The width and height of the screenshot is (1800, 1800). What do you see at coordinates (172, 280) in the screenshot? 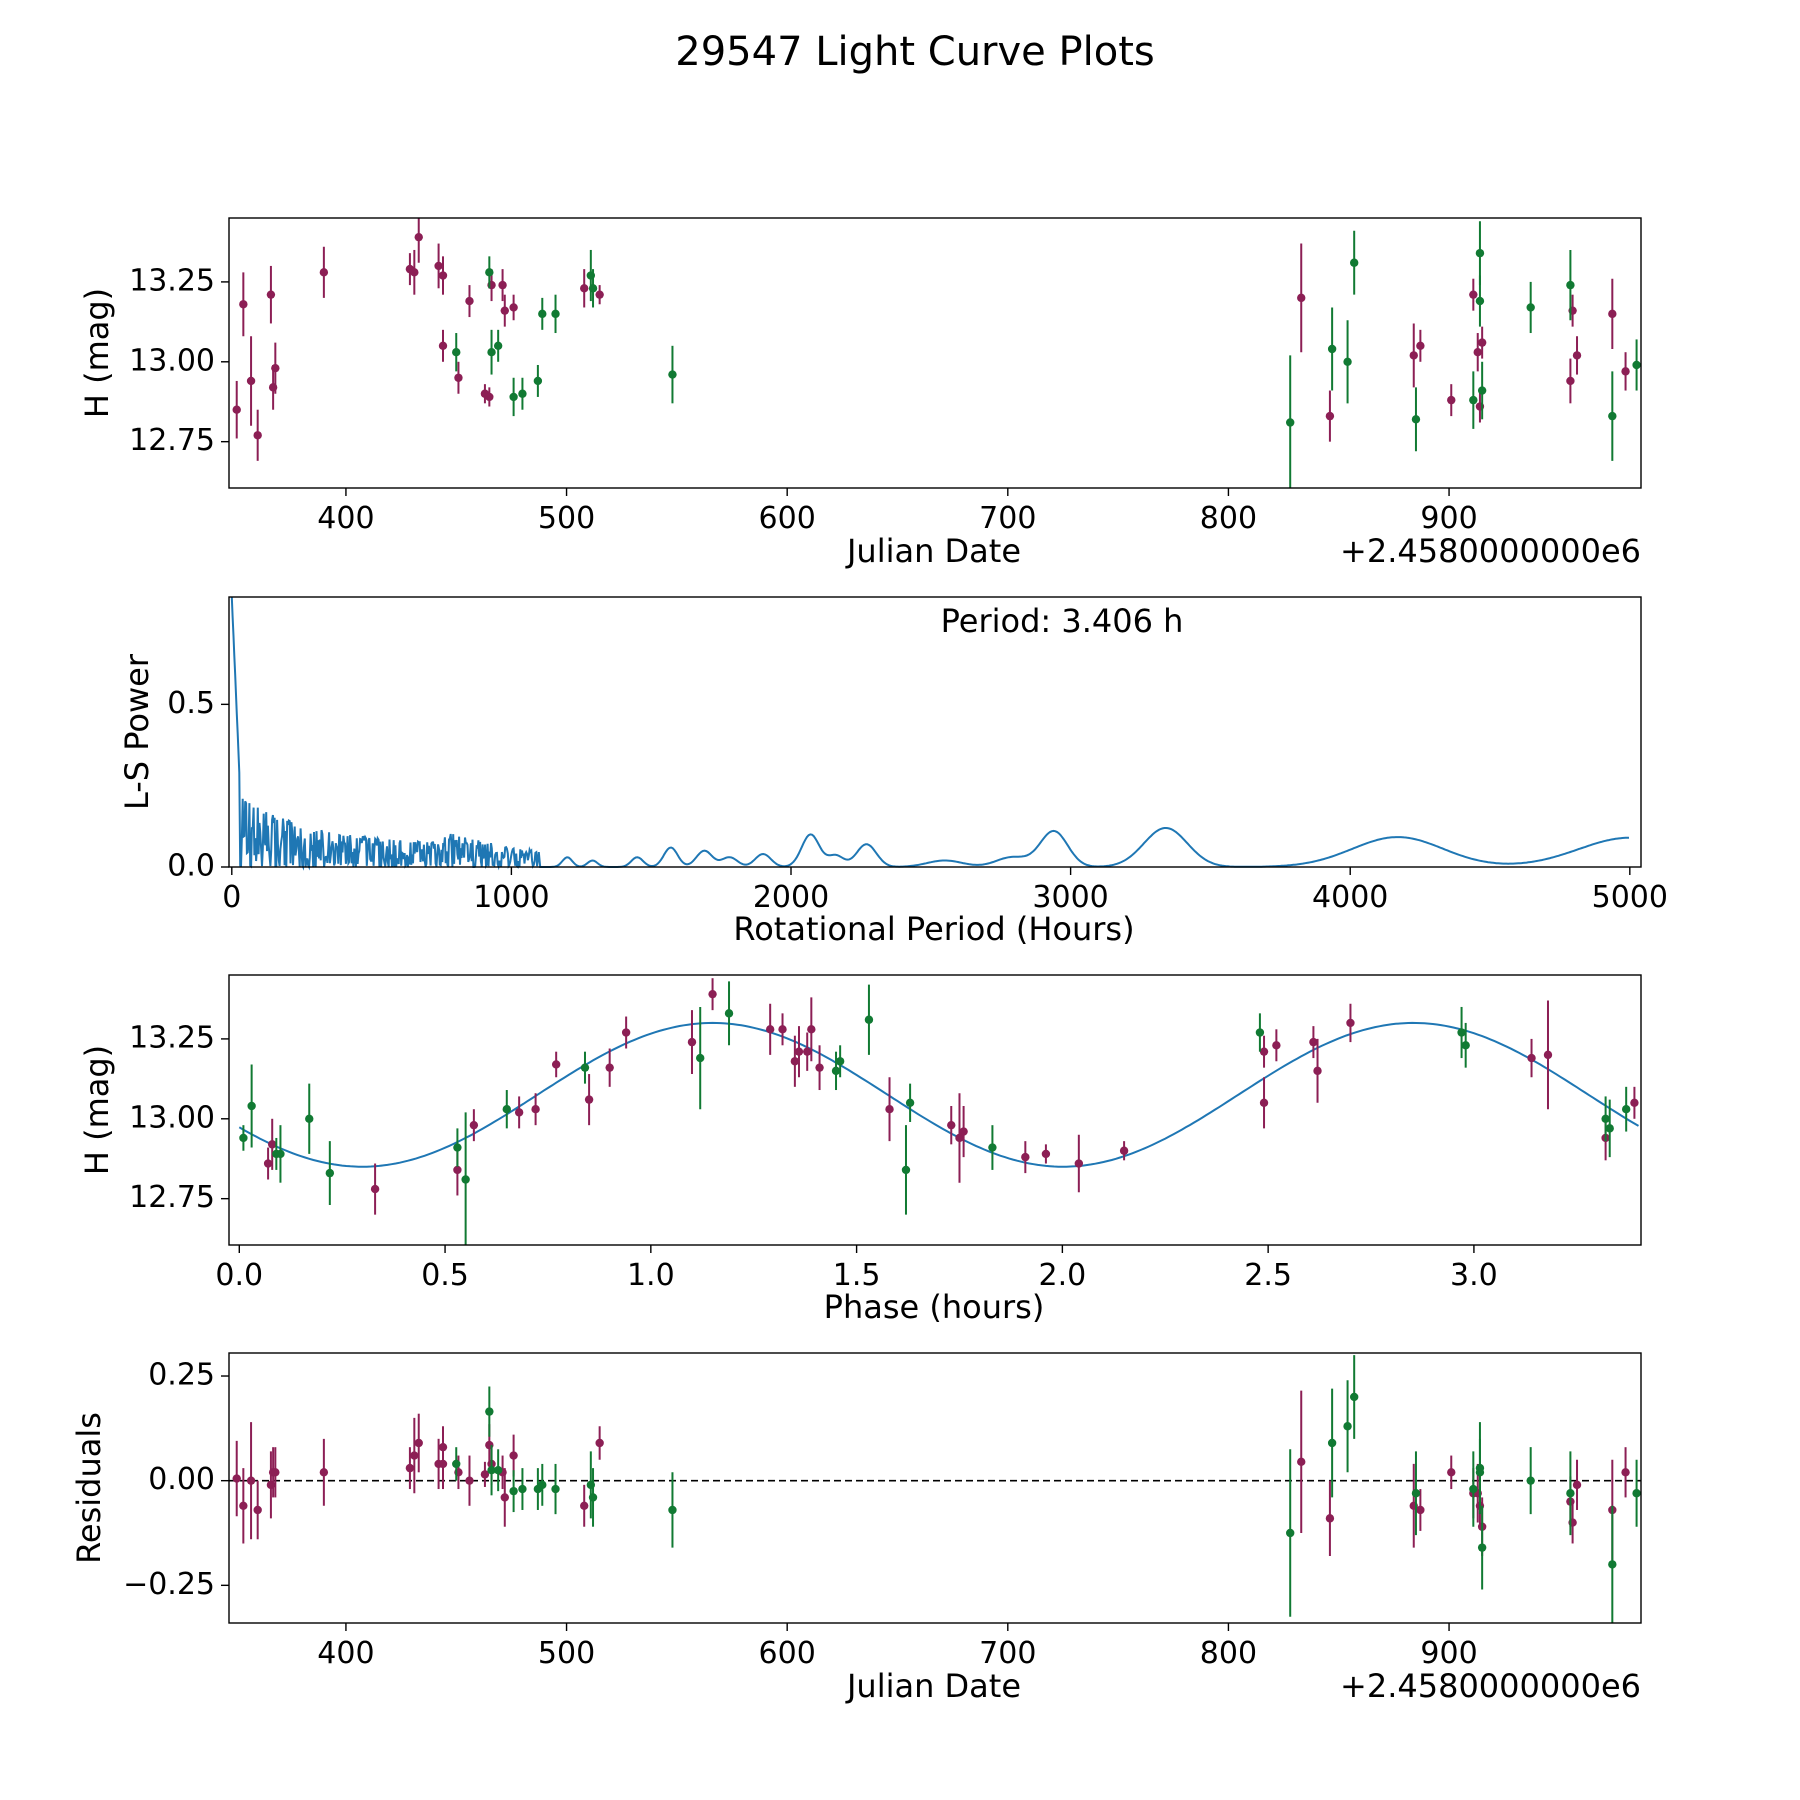
I see `light-curve-ytick-label: 13.25` at bounding box center [172, 280].